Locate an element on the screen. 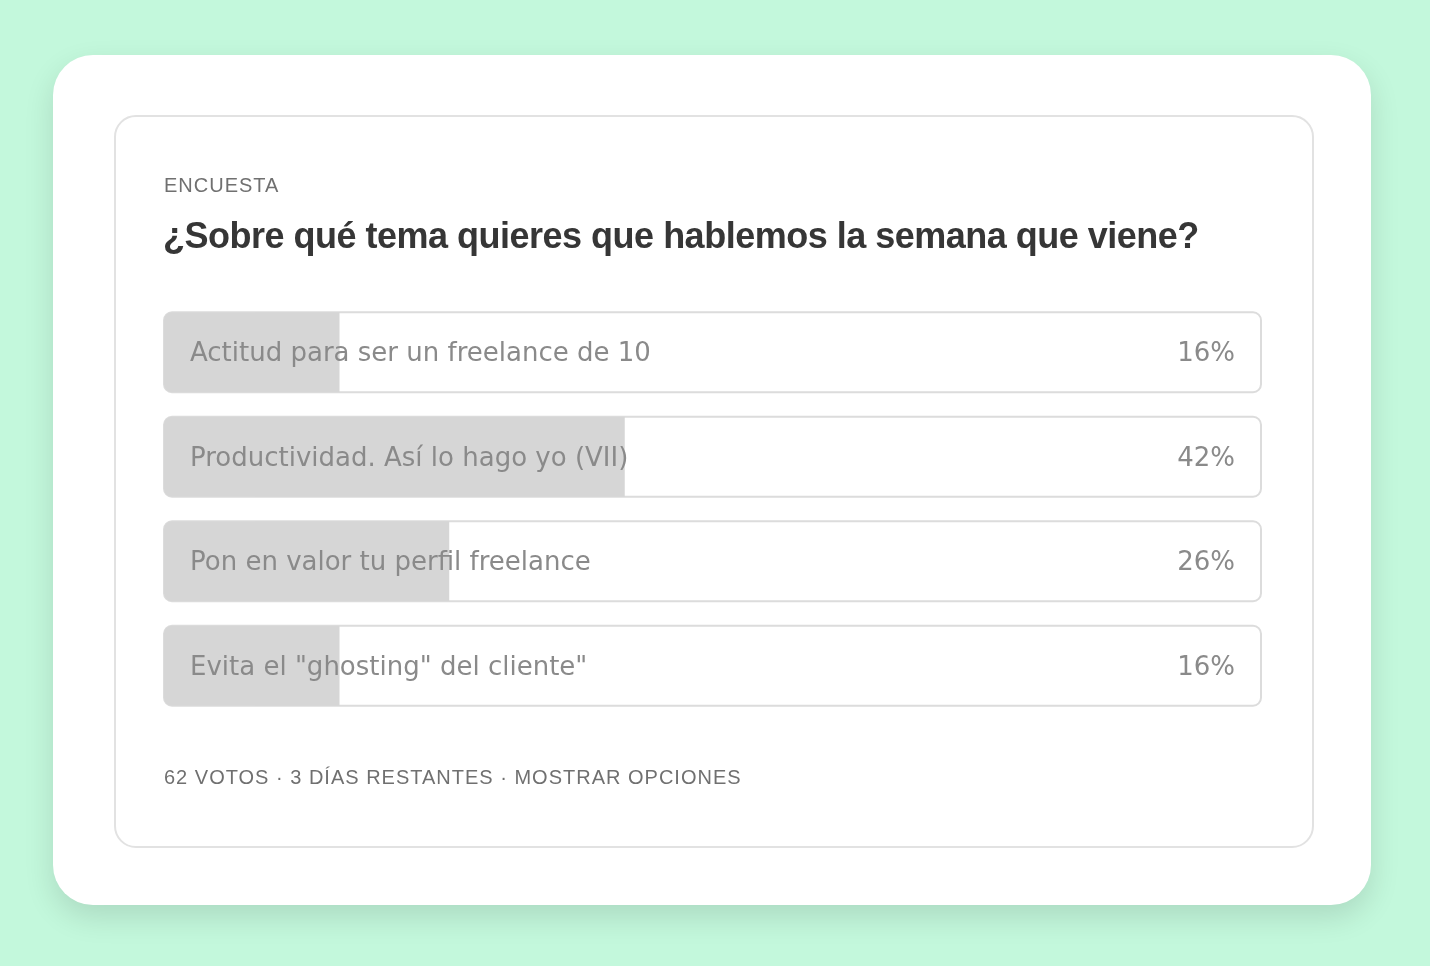 This screenshot has height=966, width=1430. y-tick-label: Evita el "ghosting" del cliente" is located at coordinates (389, 665).